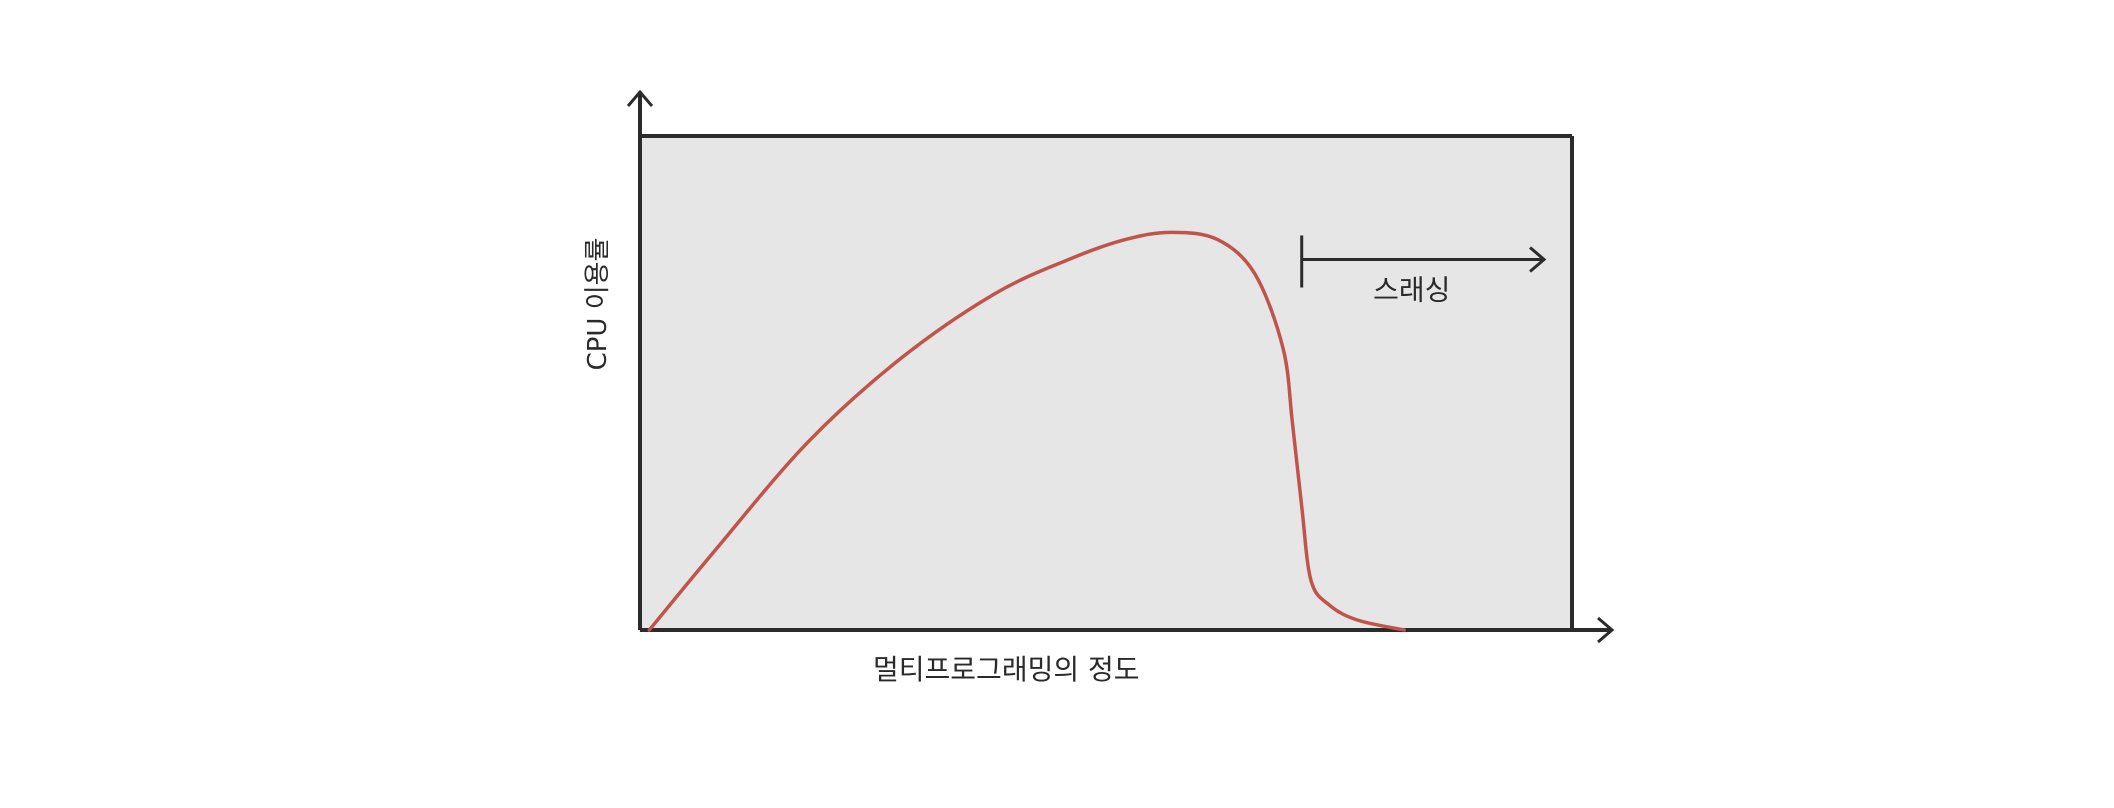 This screenshot has height=808, width=2114. What do you see at coordinates (1006, 669) in the screenshot?
I see `x-axis-label: 멀티프로그래밍의 정도` at bounding box center [1006, 669].